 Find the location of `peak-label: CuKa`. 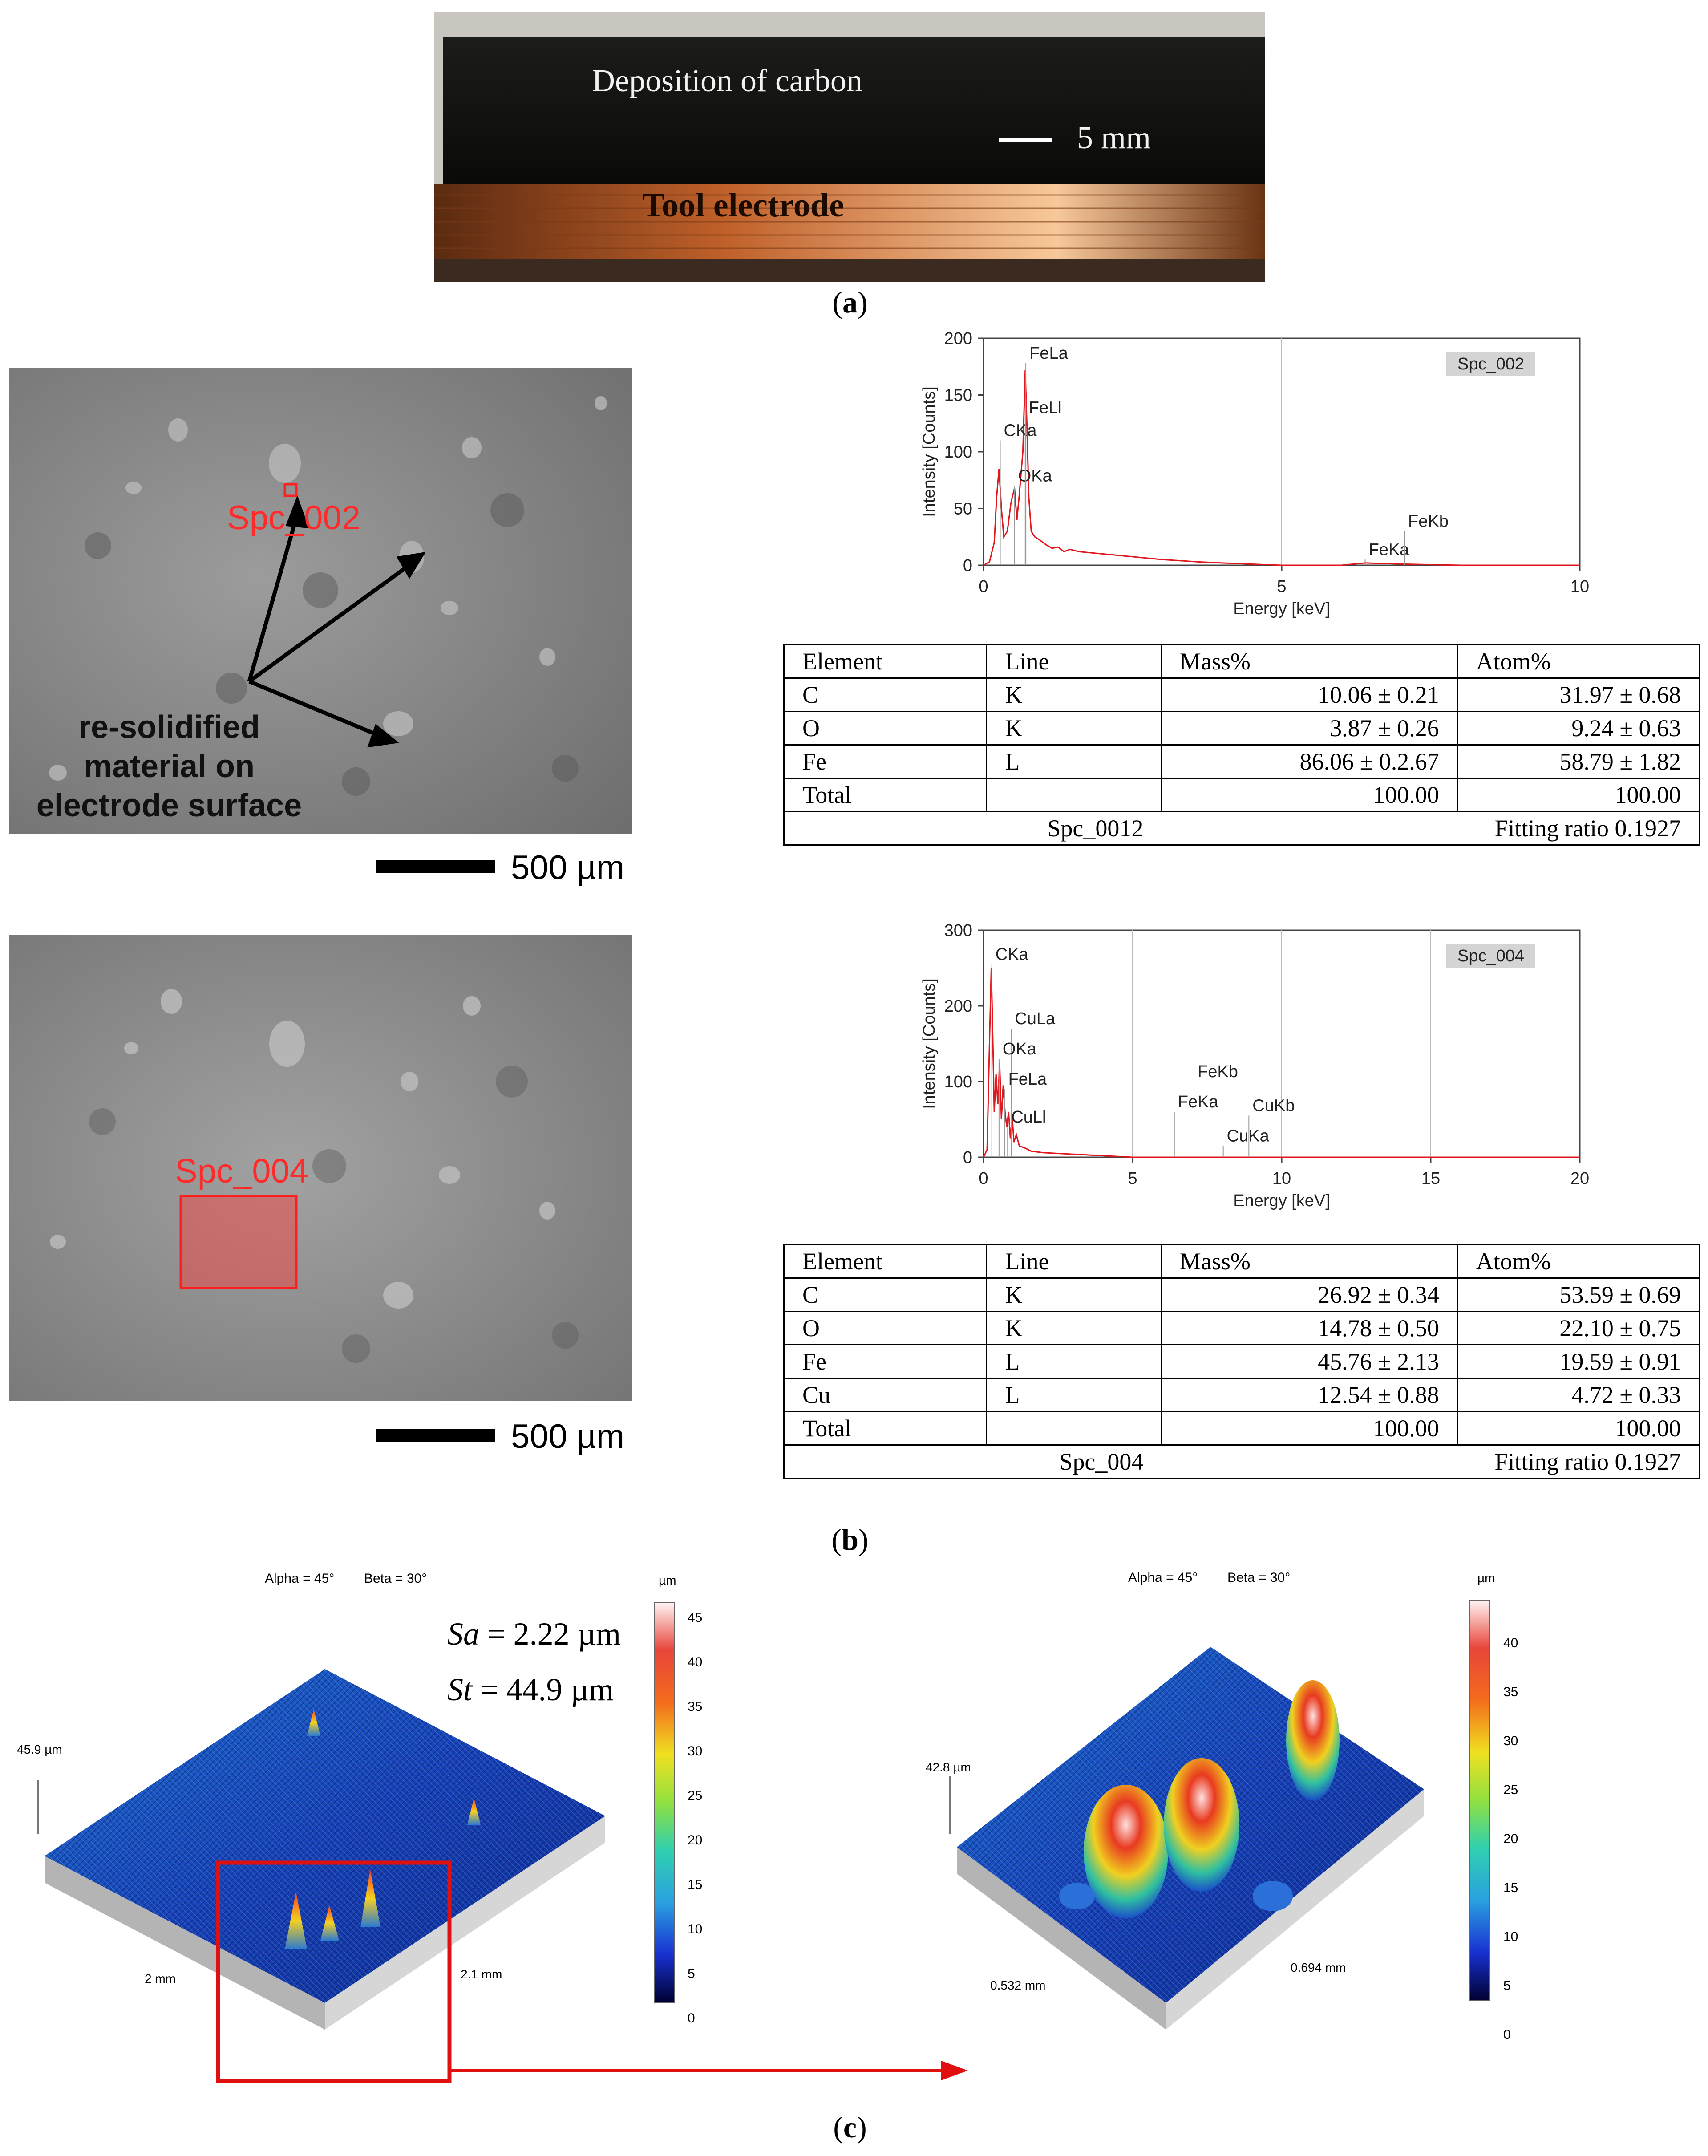

peak-label: CuKa is located at coordinates (1249, 1136).